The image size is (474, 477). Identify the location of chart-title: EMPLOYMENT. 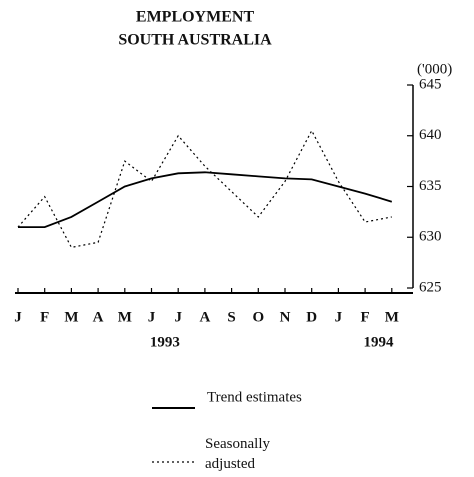
(195, 17).